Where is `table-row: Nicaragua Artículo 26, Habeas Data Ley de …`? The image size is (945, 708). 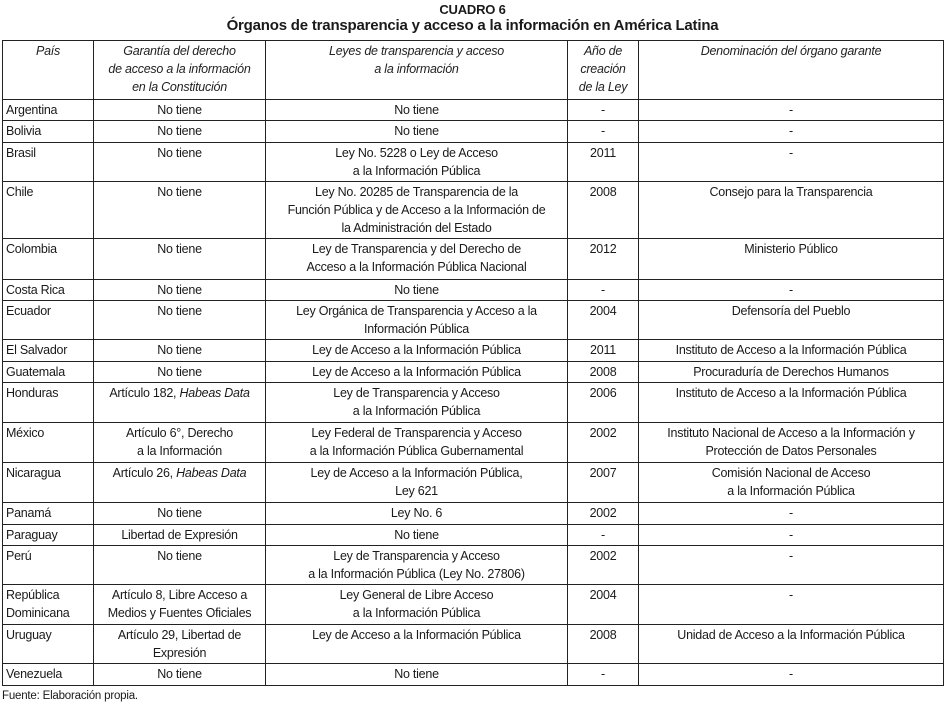
table-row: Nicaragua Artículo 26, Habeas Data Ley de … is located at coordinates (473, 482).